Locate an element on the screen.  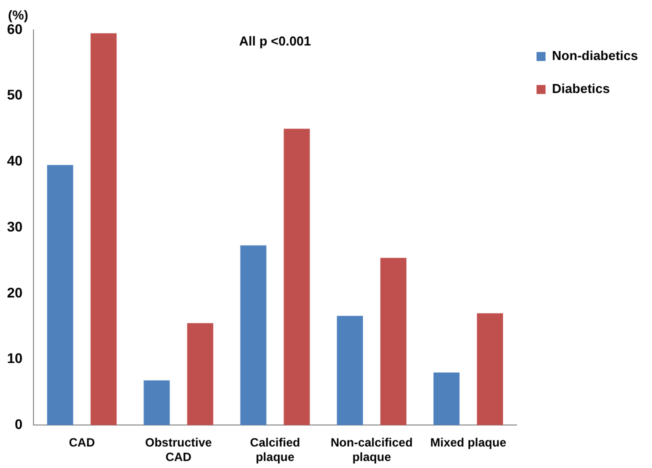
y-axis-title: (%) is located at coordinates (18, 15).